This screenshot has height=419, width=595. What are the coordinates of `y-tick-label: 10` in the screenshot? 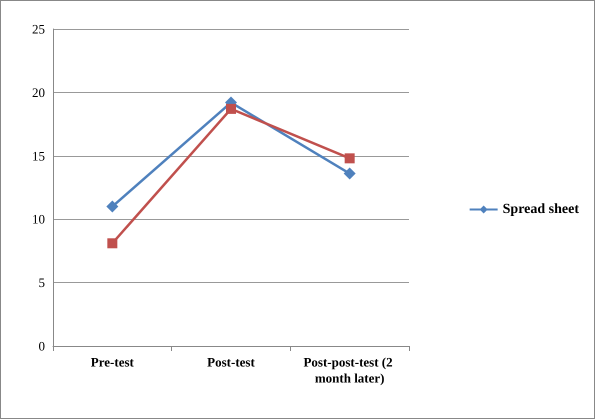 It's located at (38, 219).